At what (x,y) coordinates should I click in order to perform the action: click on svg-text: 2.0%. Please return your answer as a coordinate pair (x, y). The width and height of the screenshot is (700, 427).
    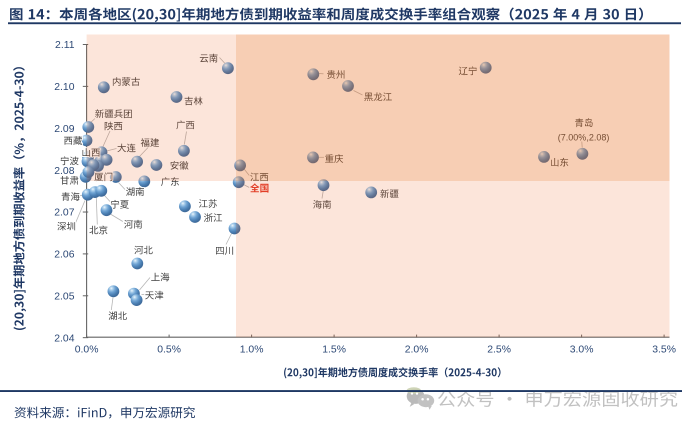
    Looking at the image, I should click on (417, 350).